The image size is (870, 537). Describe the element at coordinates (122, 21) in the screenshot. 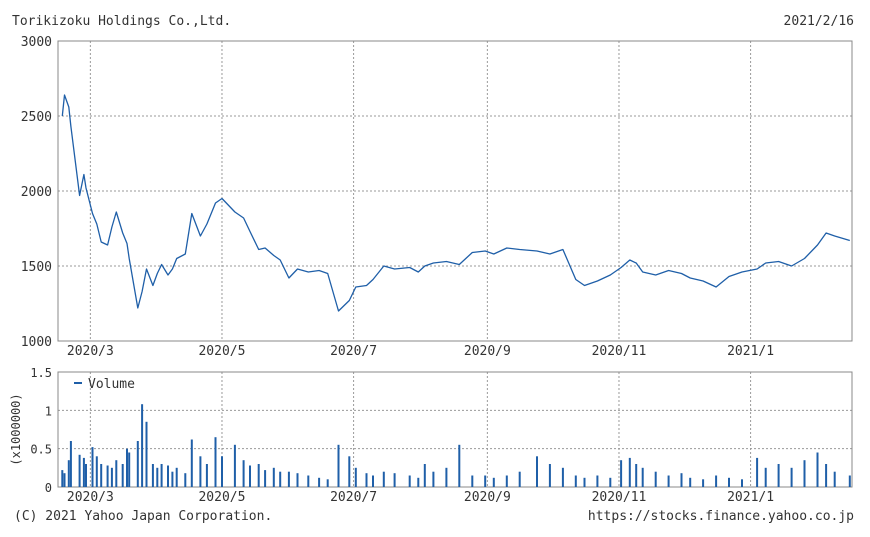

I see `company-name: Torikizoku Holdings Co.,Ltd.` at that location.